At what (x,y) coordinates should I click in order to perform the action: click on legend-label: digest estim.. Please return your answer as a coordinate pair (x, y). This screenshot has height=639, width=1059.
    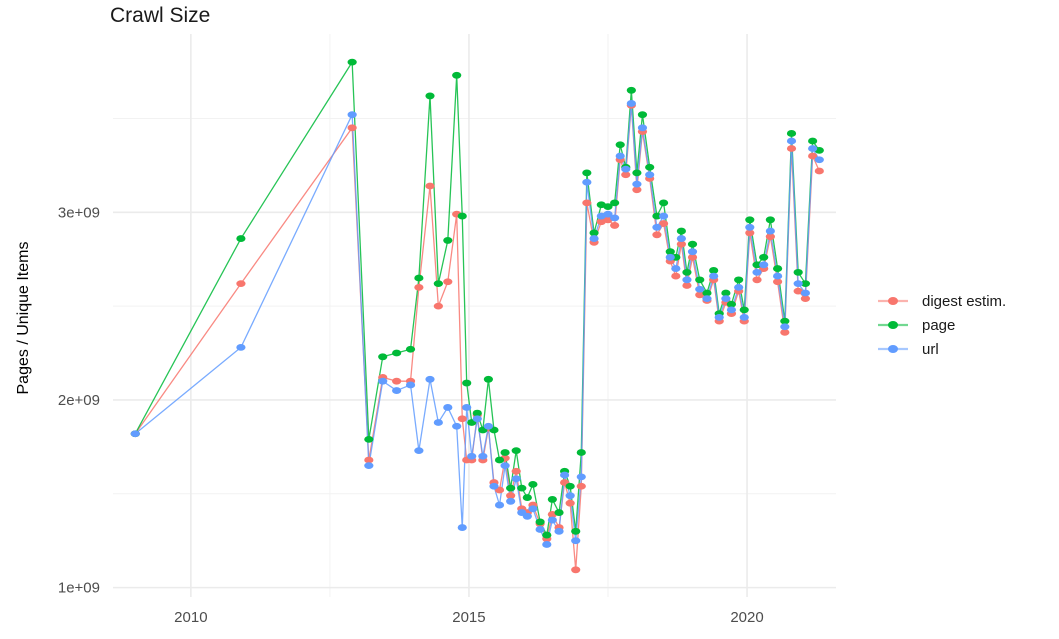
    Looking at the image, I should click on (964, 301).